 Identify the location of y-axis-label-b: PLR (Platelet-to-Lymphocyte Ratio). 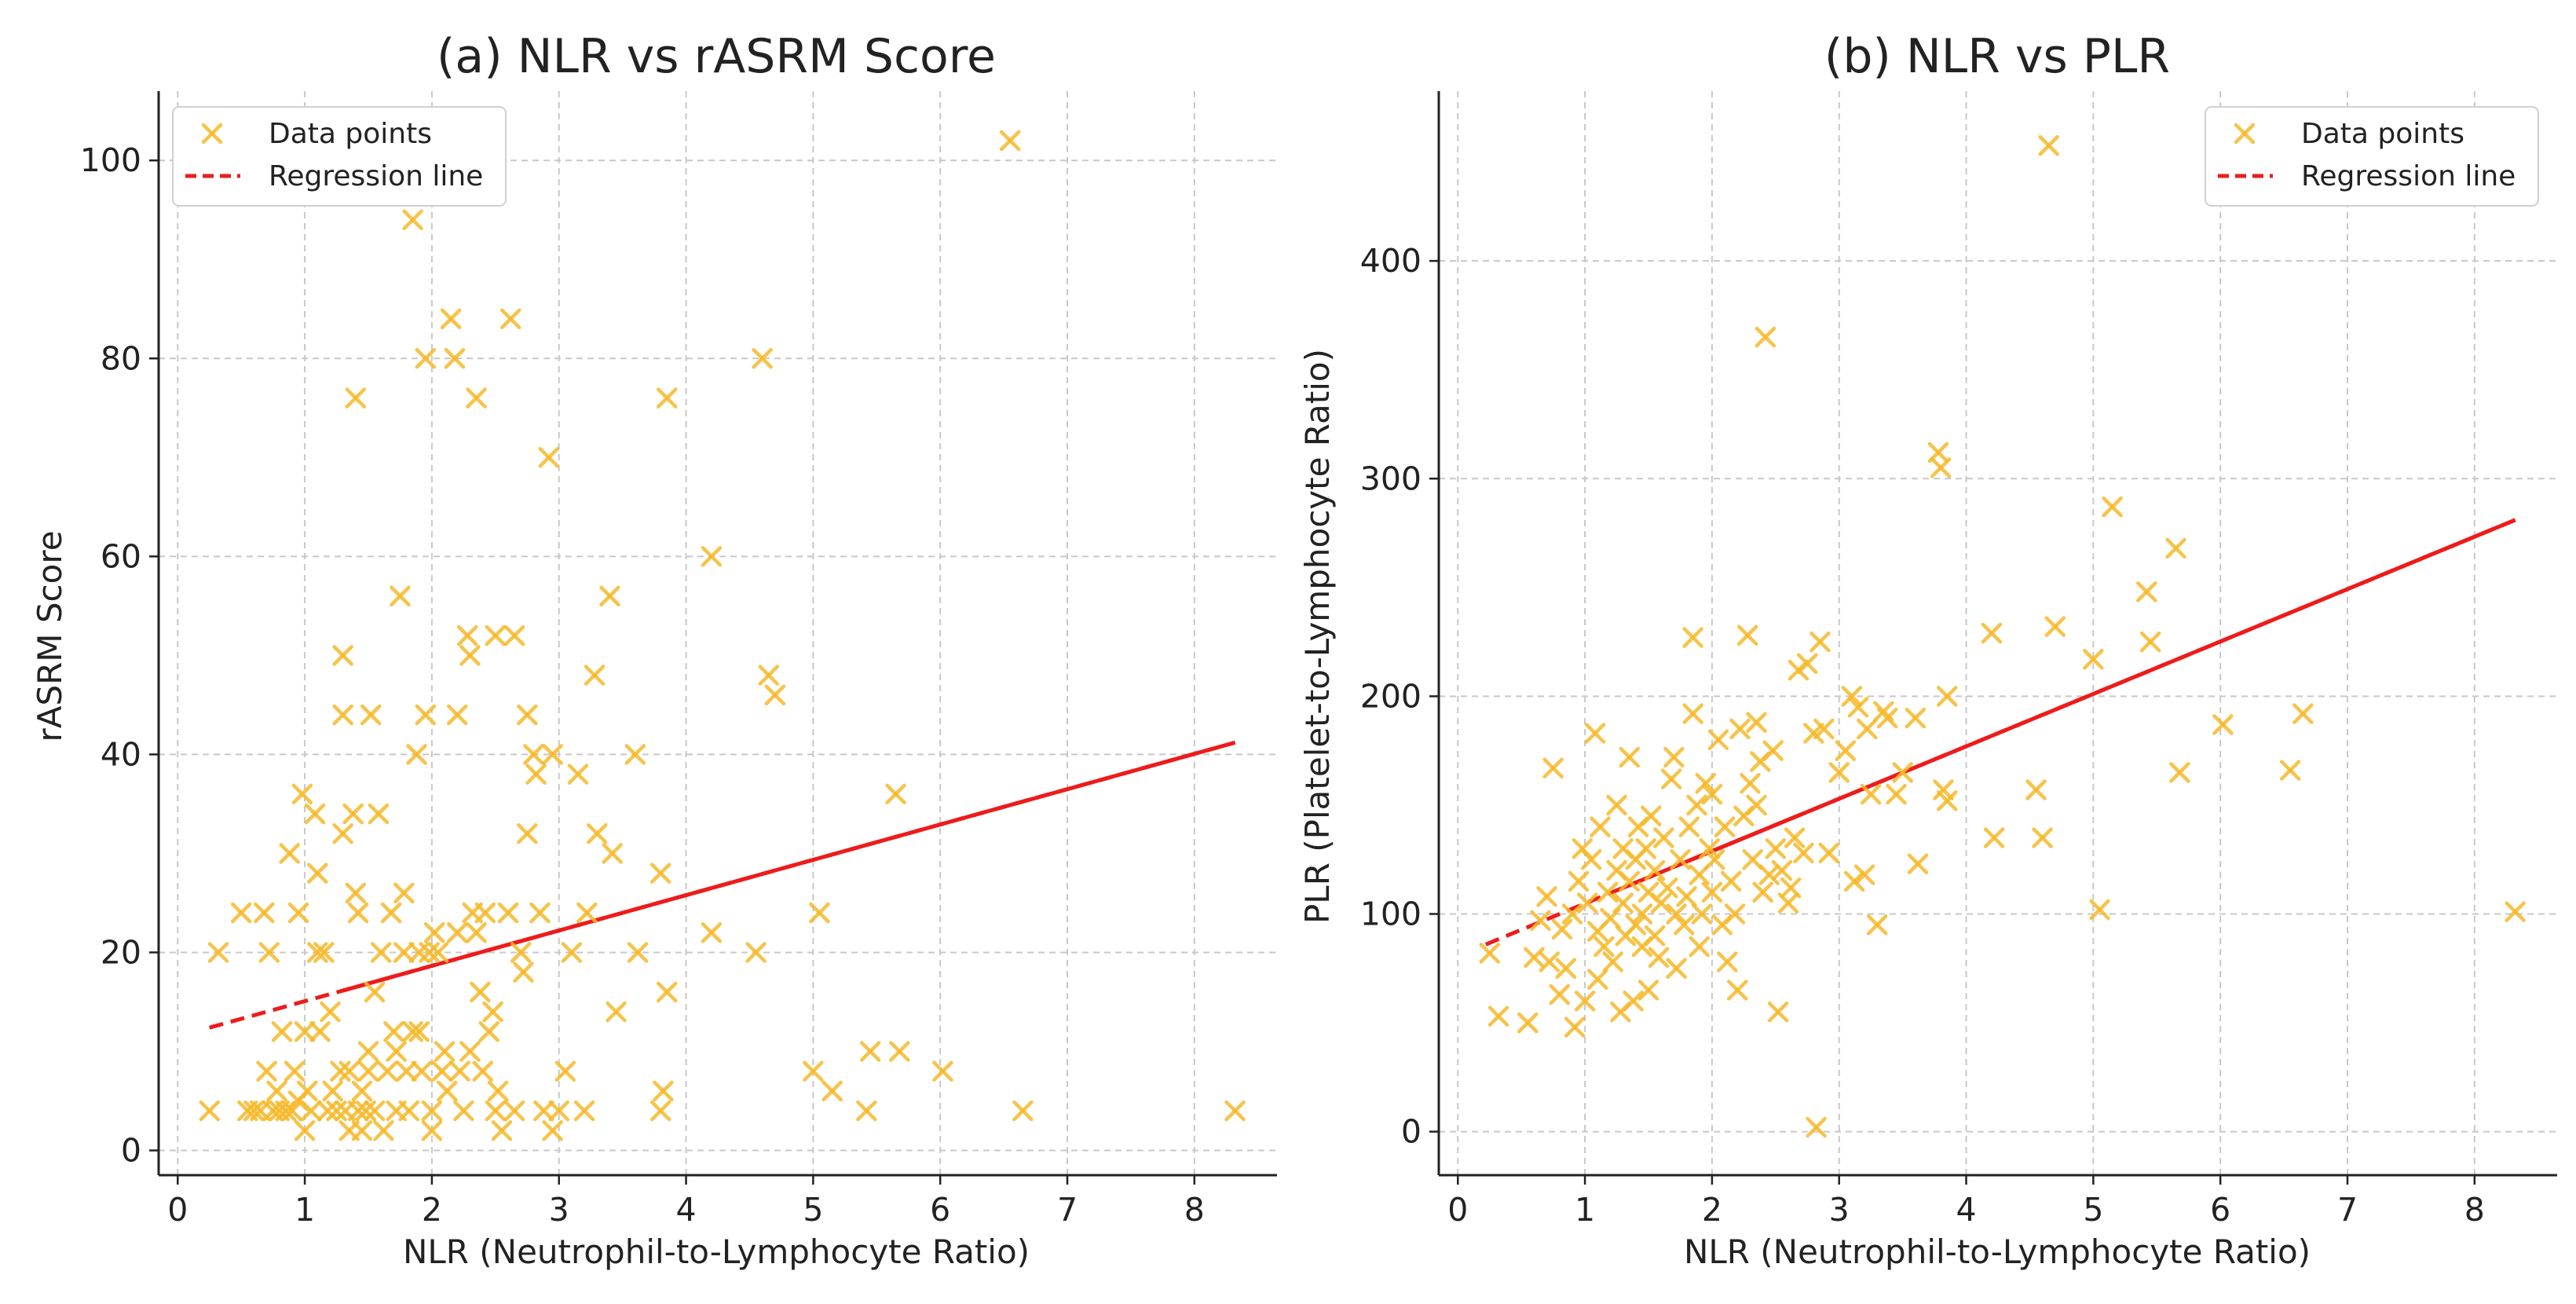
(1317, 636).